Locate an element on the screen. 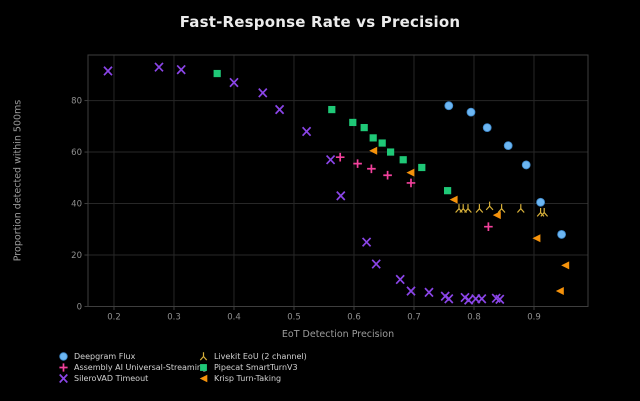 Image resolution: width=640 pixels, height=401 pixels. legend-item-krisp: Krisp Turn-Taking is located at coordinates (252, 378).